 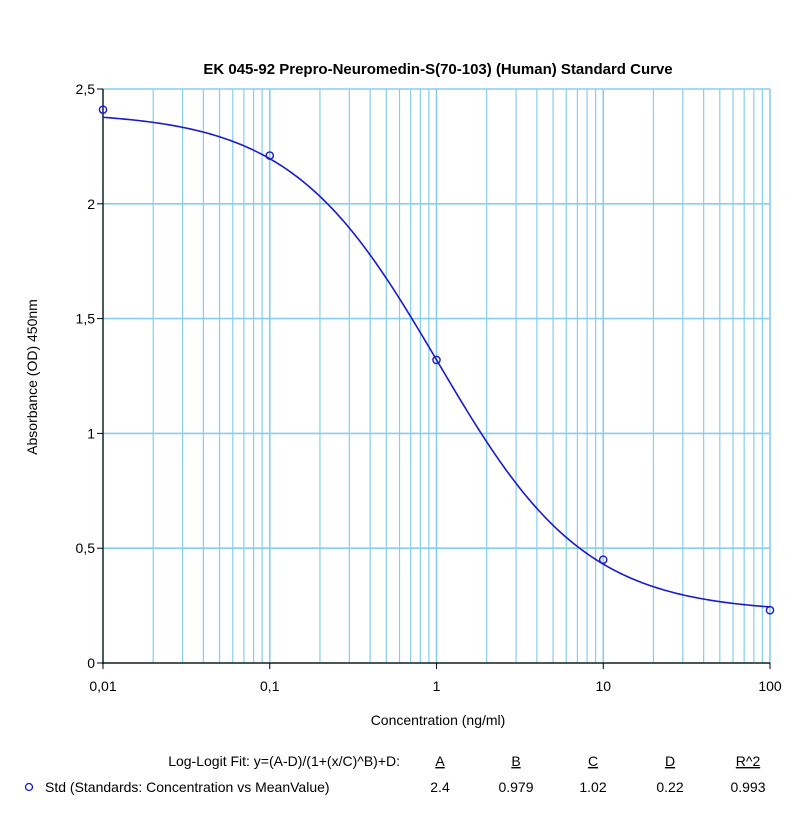 I want to click on y-tick-label: 0, so click(x=91, y=663).